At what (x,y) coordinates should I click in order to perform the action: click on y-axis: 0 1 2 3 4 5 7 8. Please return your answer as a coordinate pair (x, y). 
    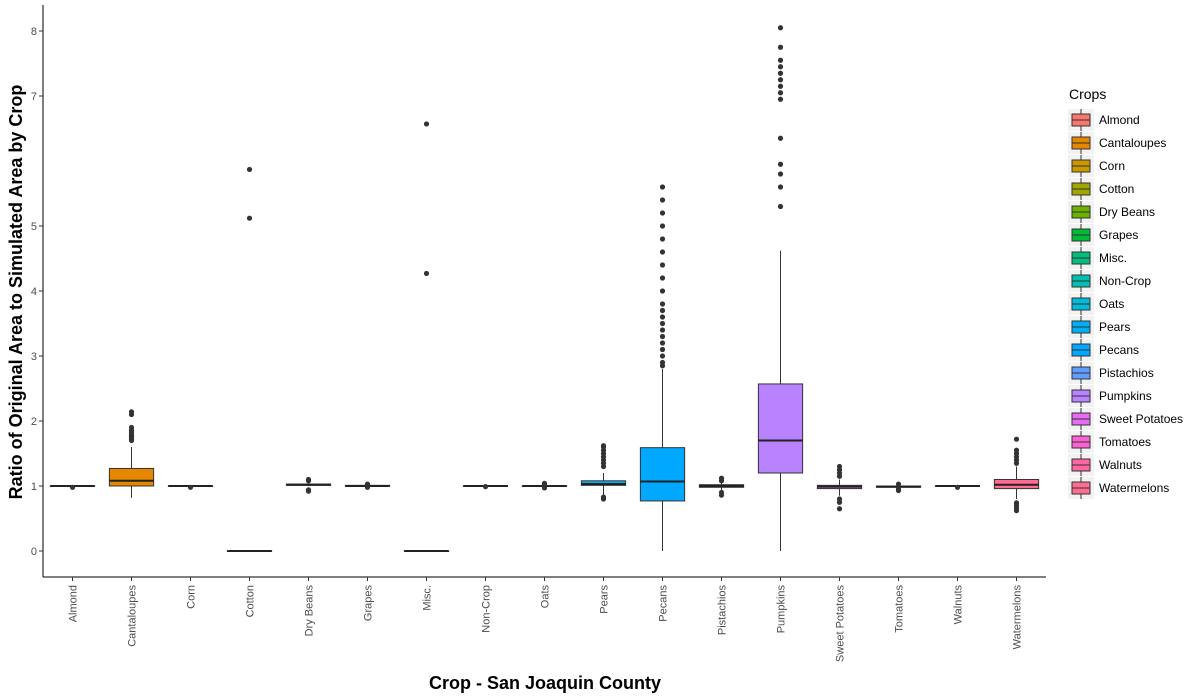
    Looking at the image, I should click on (37, 291).